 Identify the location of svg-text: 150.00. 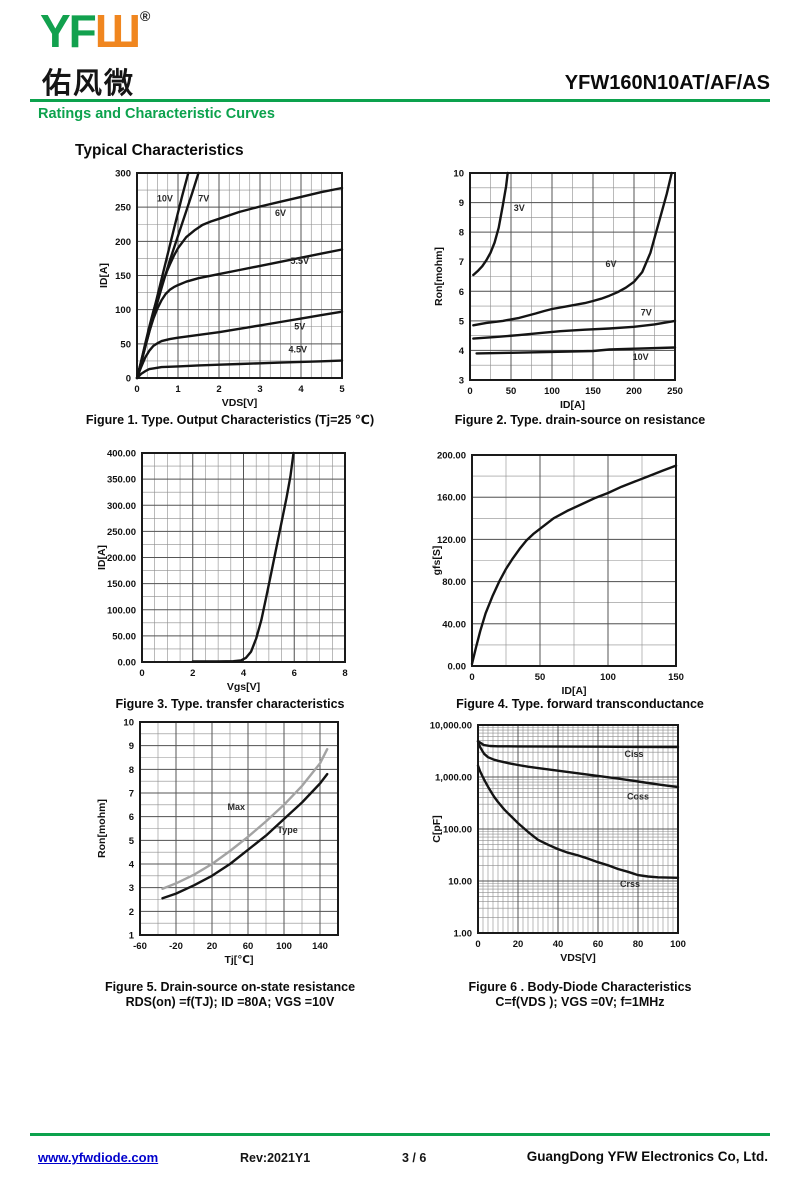
(121, 584).